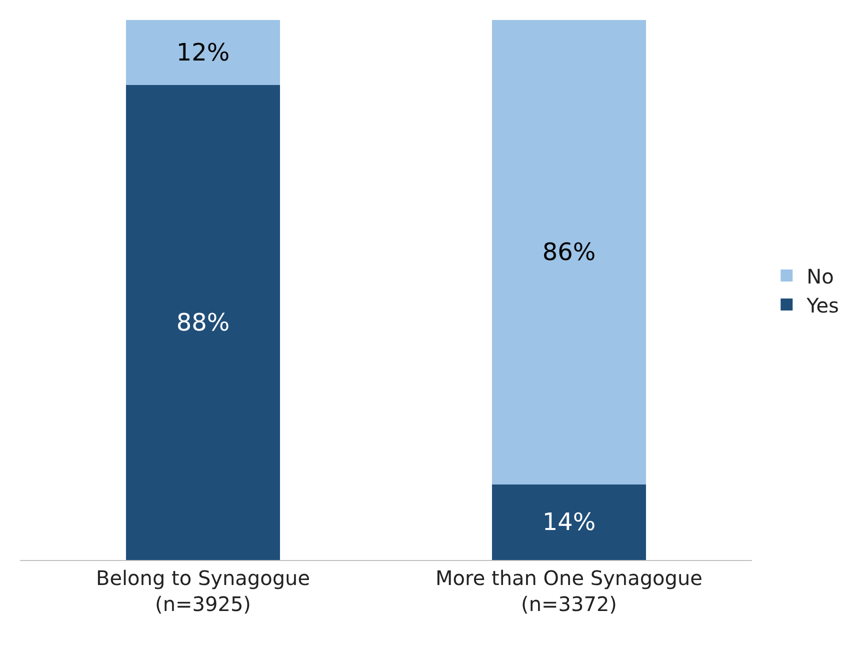  I want to click on data-label: 14%, so click(569, 522).